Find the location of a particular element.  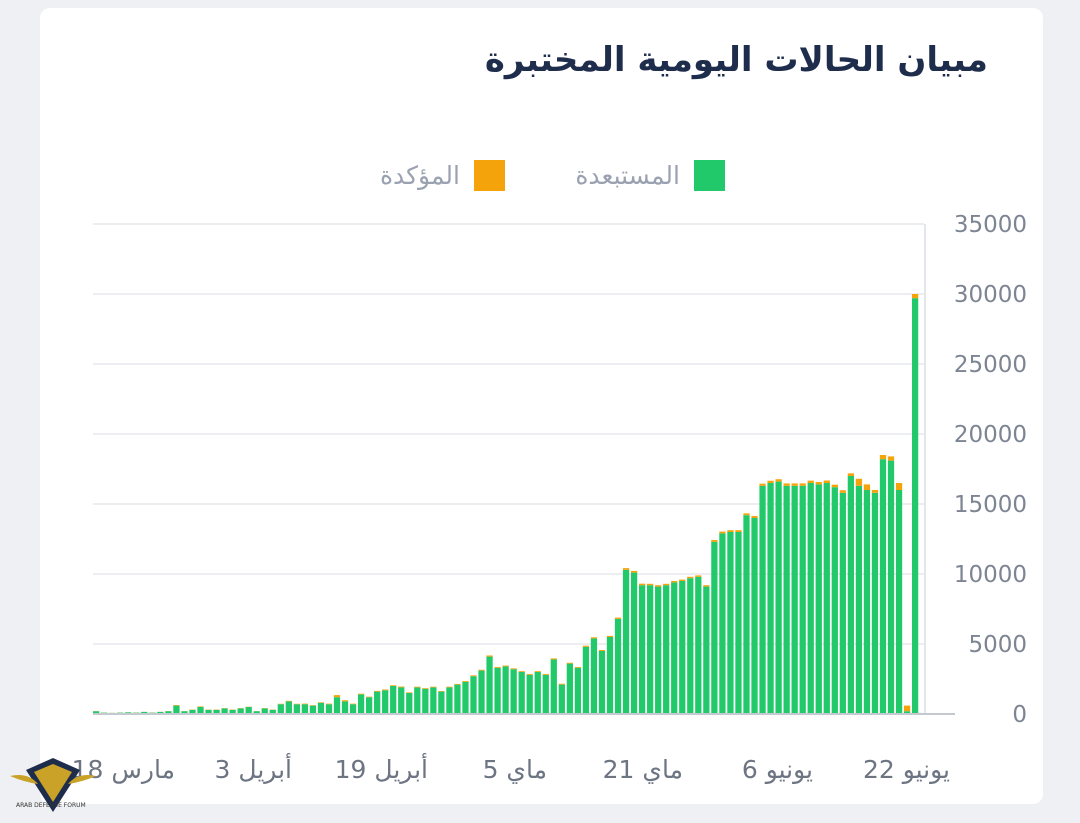

legend-label-confirmed: المؤكدة is located at coordinates (419, 175).